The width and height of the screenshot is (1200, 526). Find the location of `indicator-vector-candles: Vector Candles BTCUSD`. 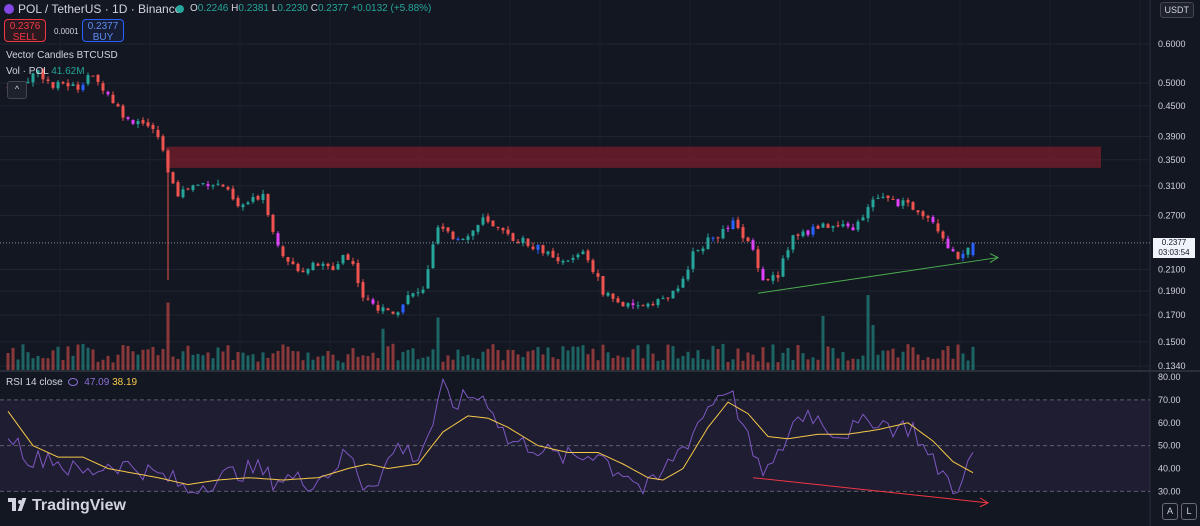

indicator-vector-candles: Vector Candles BTCUSD is located at coordinates (62, 55).